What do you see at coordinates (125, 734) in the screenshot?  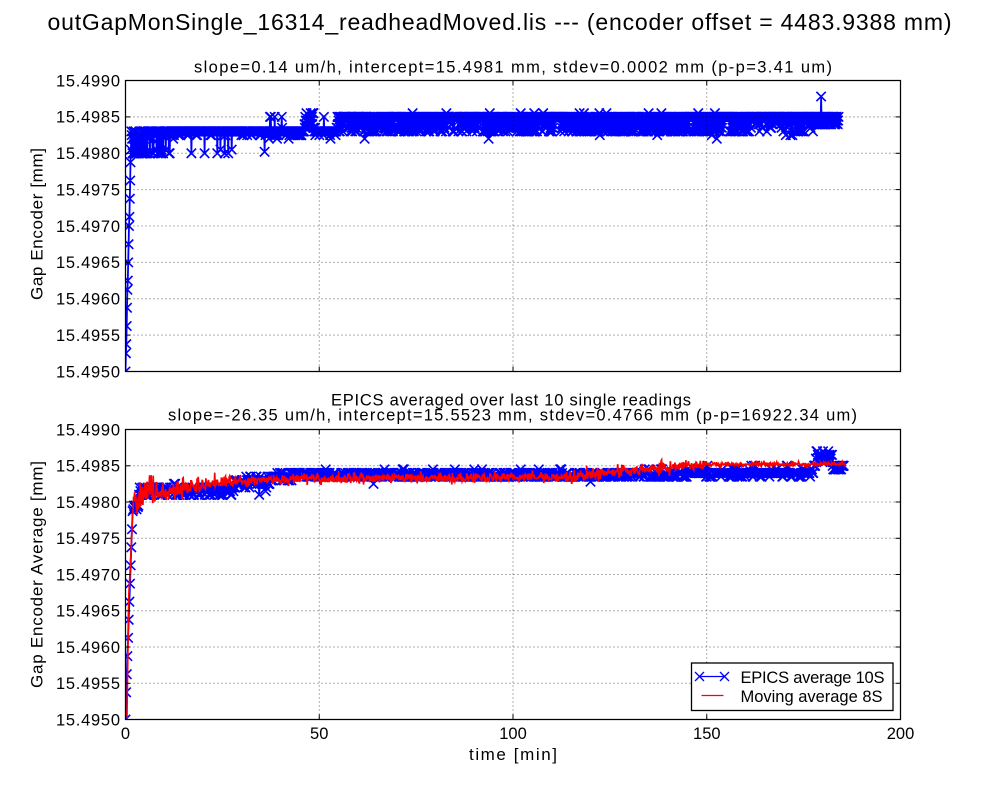 I see `svg-text: 0` at bounding box center [125, 734].